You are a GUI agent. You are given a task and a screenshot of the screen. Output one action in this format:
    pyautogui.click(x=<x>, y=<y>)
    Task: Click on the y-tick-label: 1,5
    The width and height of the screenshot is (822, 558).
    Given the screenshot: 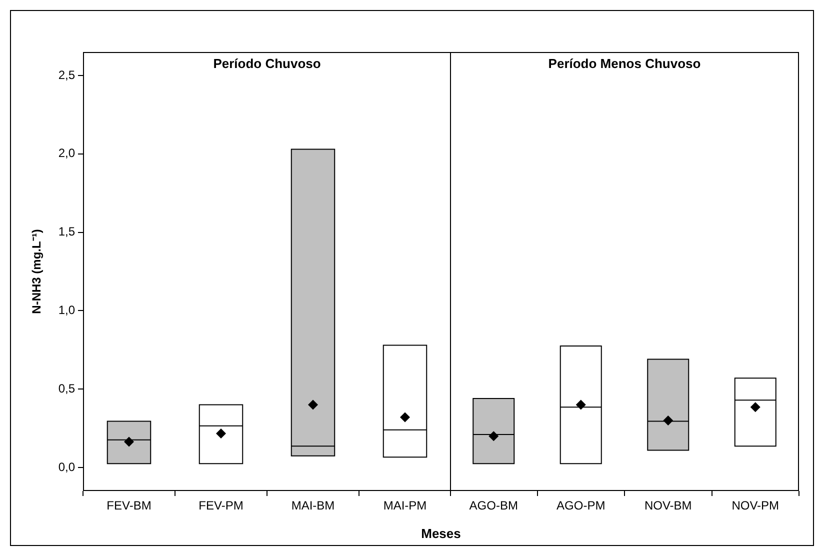 What is the action you would take?
    pyautogui.click(x=67, y=231)
    